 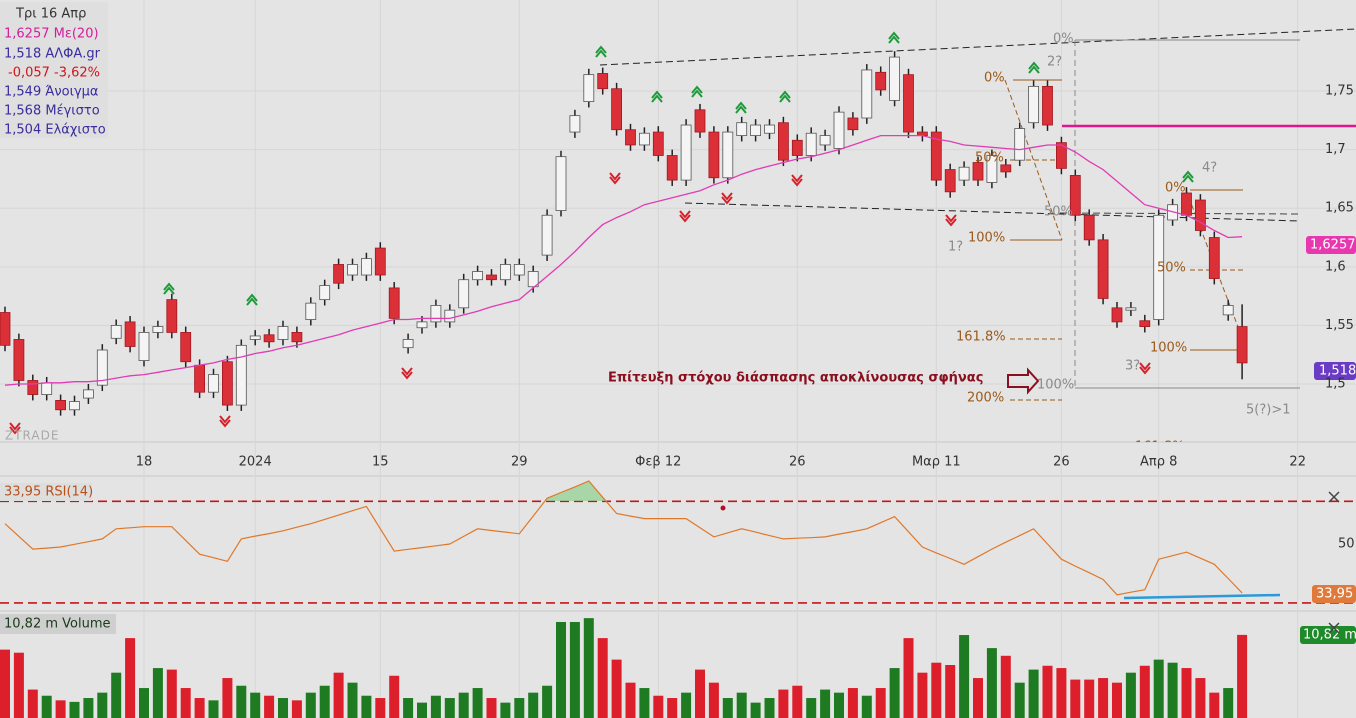 What do you see at coordinates (1054, 62) in the screenshot?
I see `annotation: 2?` at bounding box center [1054, 62].